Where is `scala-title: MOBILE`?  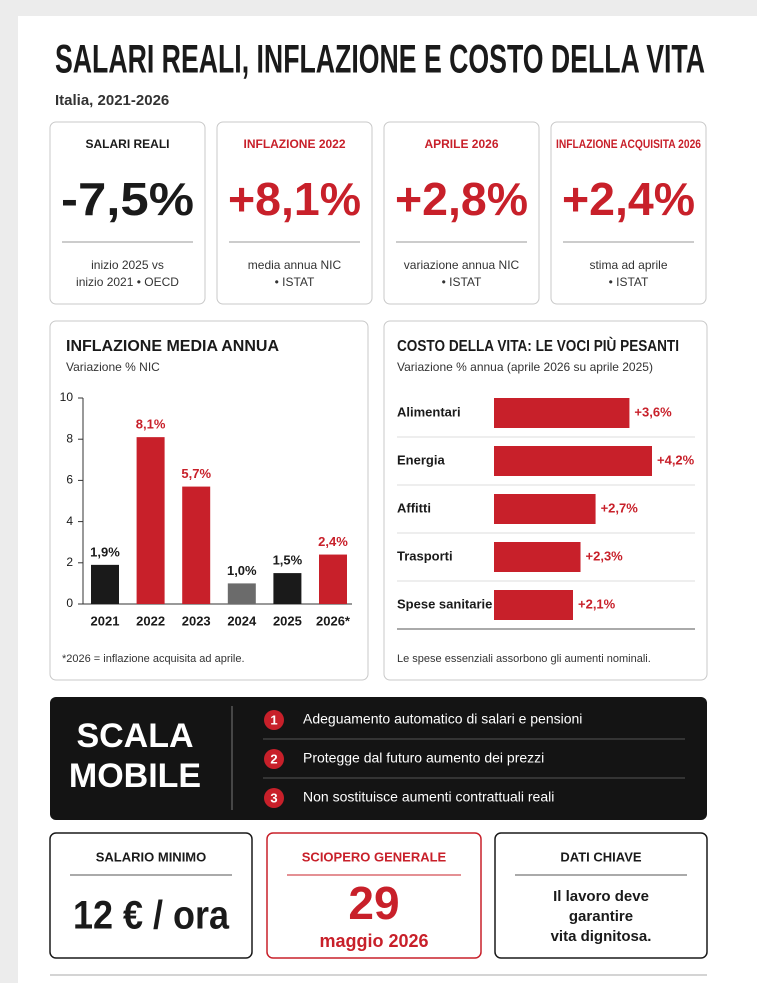 scala-title: MOBILE is located at coordinates (135, 776).